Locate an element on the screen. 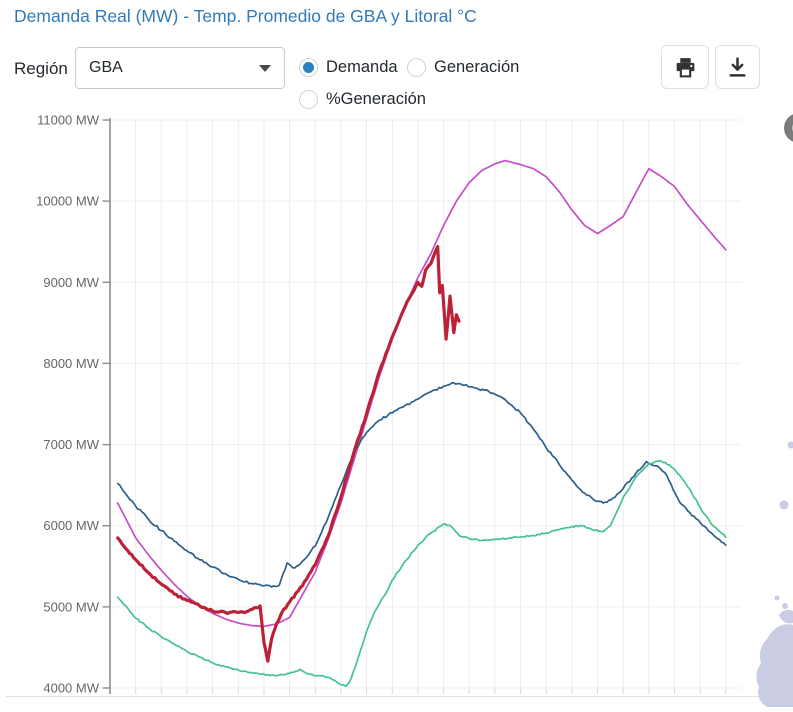 This screenshot has width=793, height=712. print-button is located at coordinates (685, 67).